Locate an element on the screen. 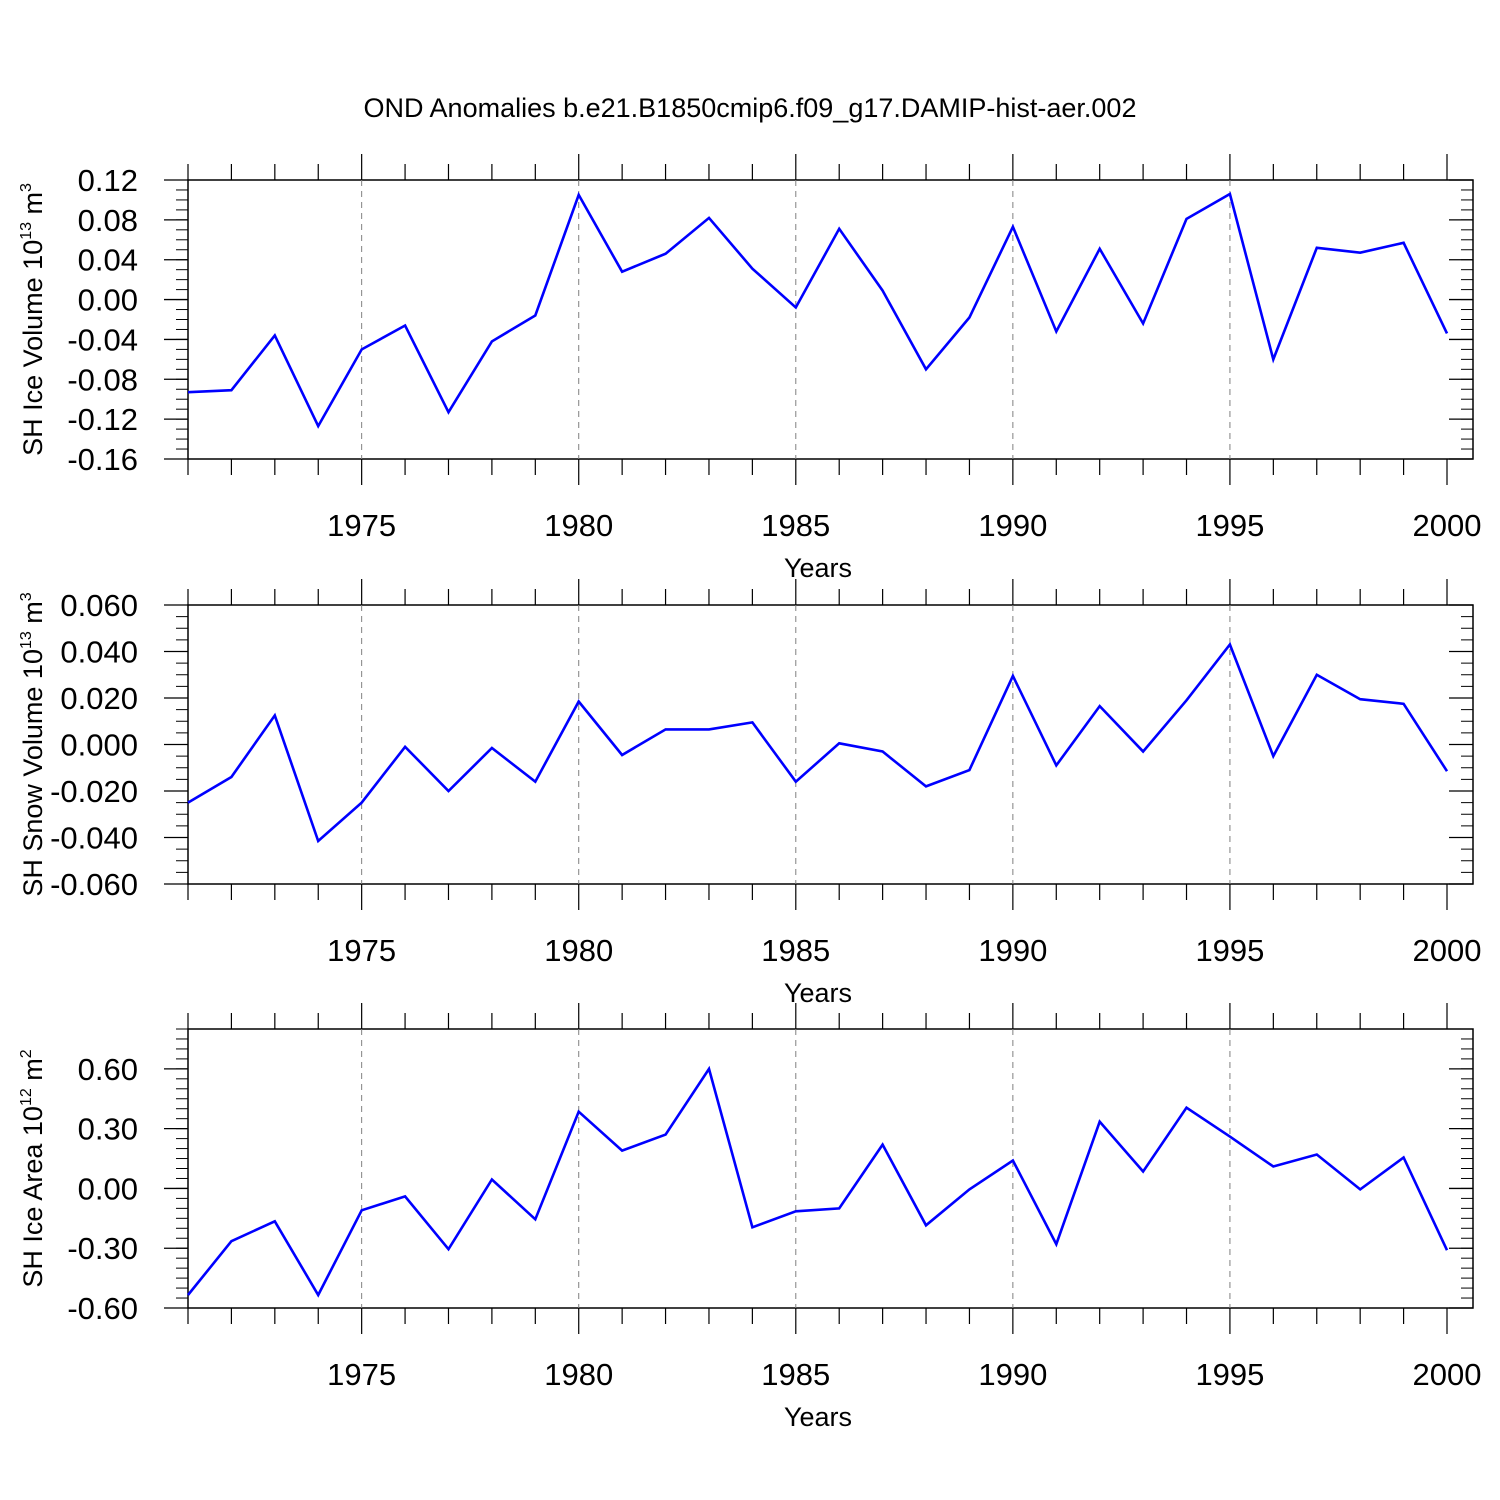  y-axis-label: SH Ice Area 1012 m2 is located at coordinates (33, 1168).